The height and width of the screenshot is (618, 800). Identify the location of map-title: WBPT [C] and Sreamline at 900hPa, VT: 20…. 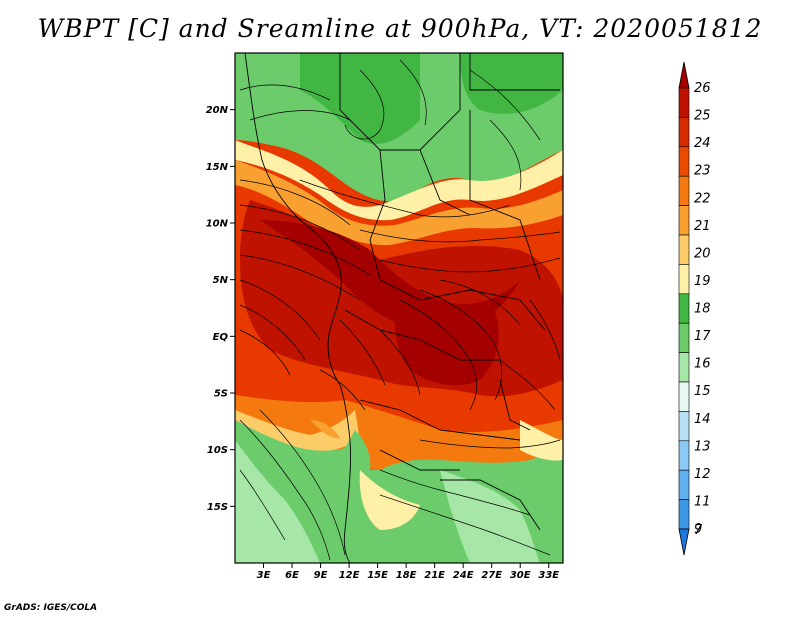
(400, 28).